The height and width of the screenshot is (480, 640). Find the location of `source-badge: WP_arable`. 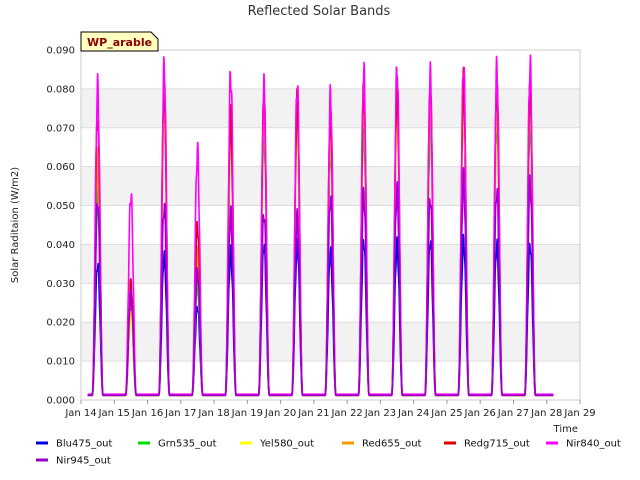

source-badge: WP_arable is located at coordinates (119, 41).